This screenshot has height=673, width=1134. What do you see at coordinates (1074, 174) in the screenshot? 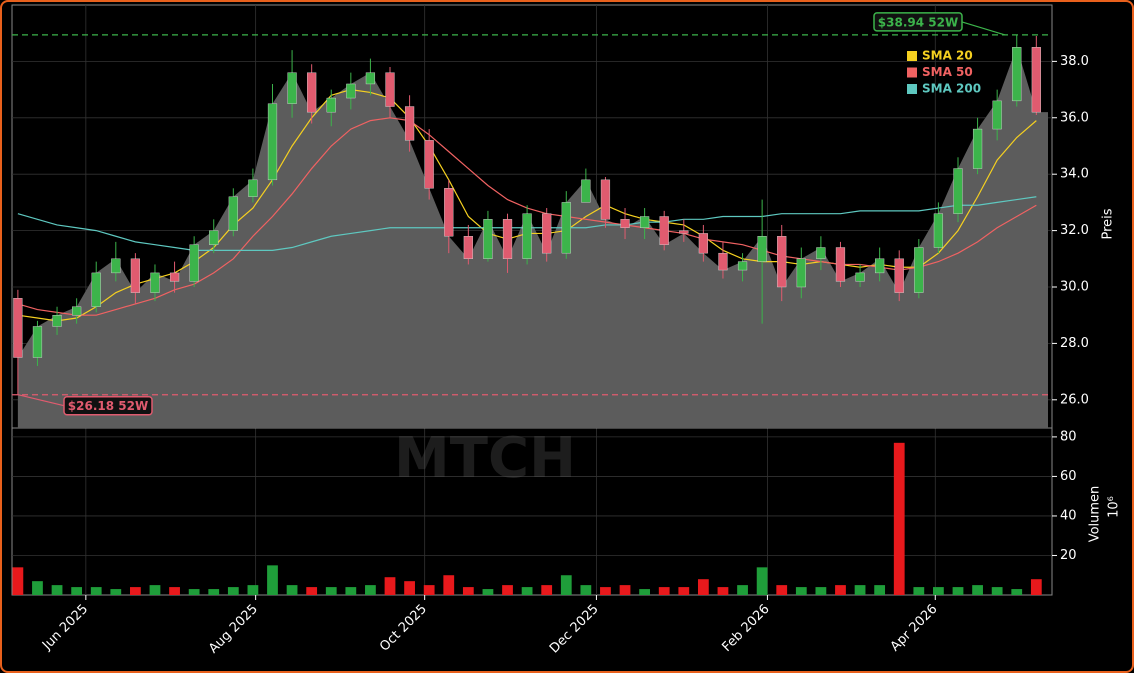
I see `y-tick-label: 34.0` at bounding box center [1074, 174].